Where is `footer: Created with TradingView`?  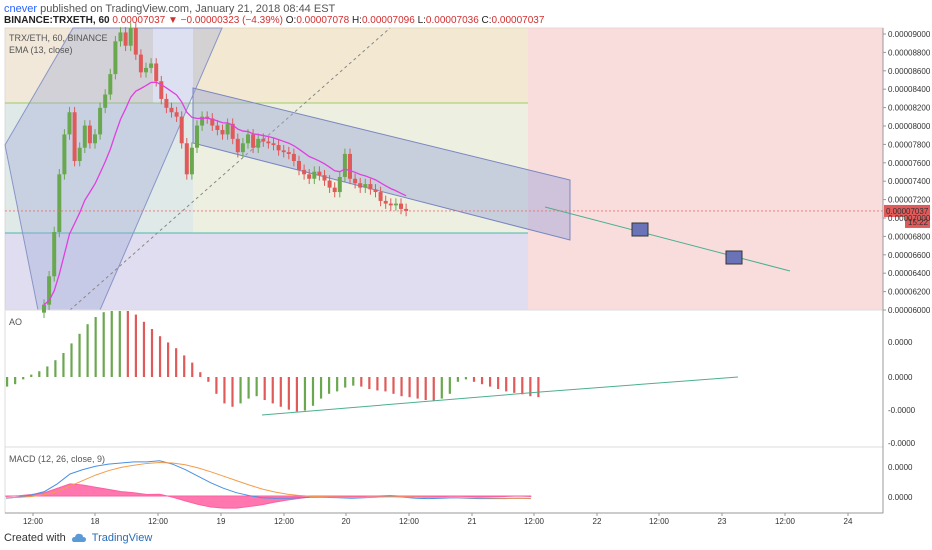
footer: Created with TradingView is located at coordinates (78, 538).